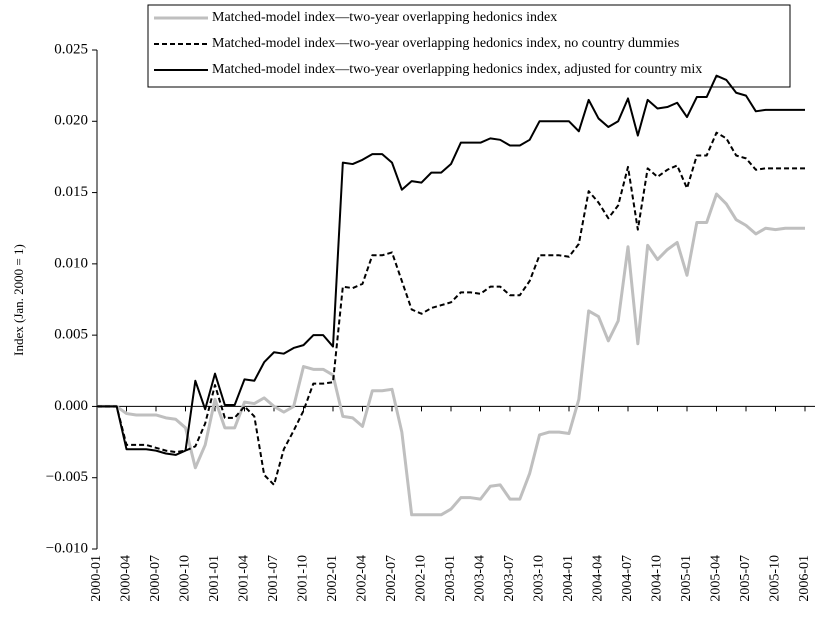  Describe the element at coordinates (71, 49) in the screenshot. I see `y-tick-label: 0.025` at that location.